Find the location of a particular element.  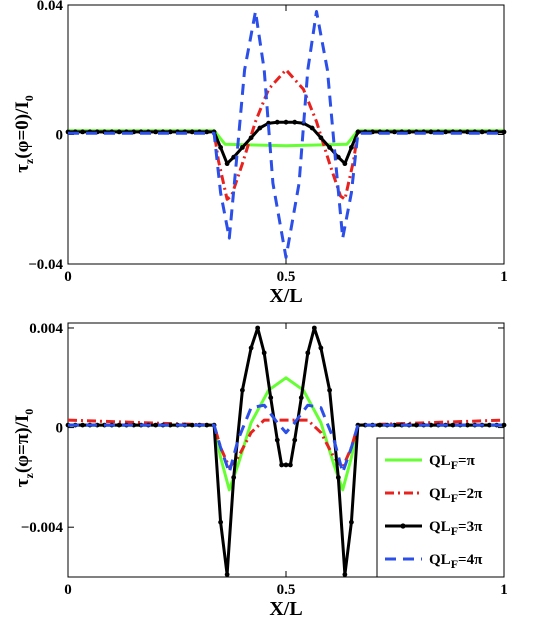

y-tick-label: 0.04 is located at coordinates (50, 7).